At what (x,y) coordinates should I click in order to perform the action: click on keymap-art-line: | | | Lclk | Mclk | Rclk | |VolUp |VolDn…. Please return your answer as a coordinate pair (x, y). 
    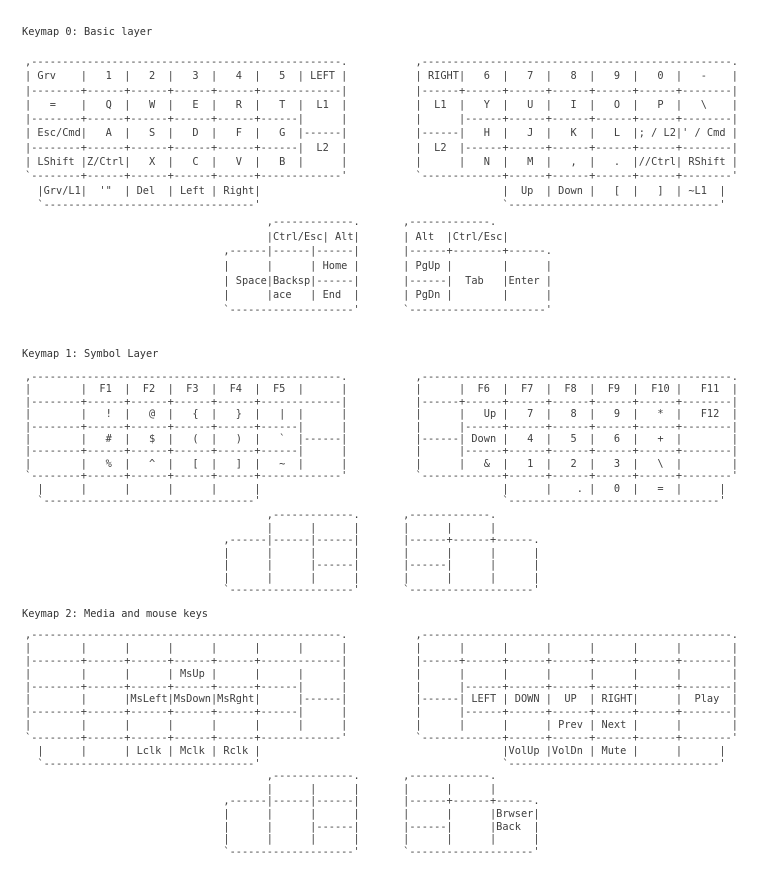
    Looking at the image, I should click on (375, 751).